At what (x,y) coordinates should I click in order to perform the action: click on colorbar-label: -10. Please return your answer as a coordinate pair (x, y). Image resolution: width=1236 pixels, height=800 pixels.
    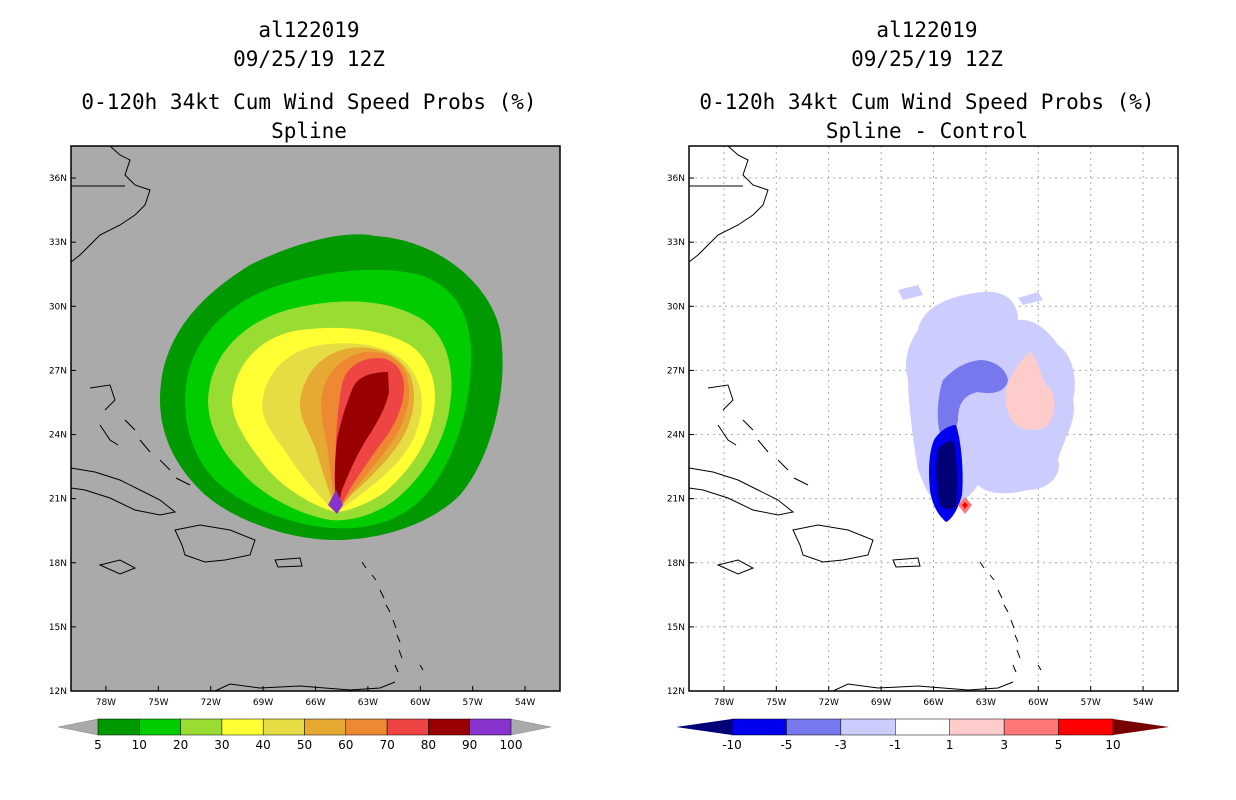
    Looking at the image, I should click on (732, 745).